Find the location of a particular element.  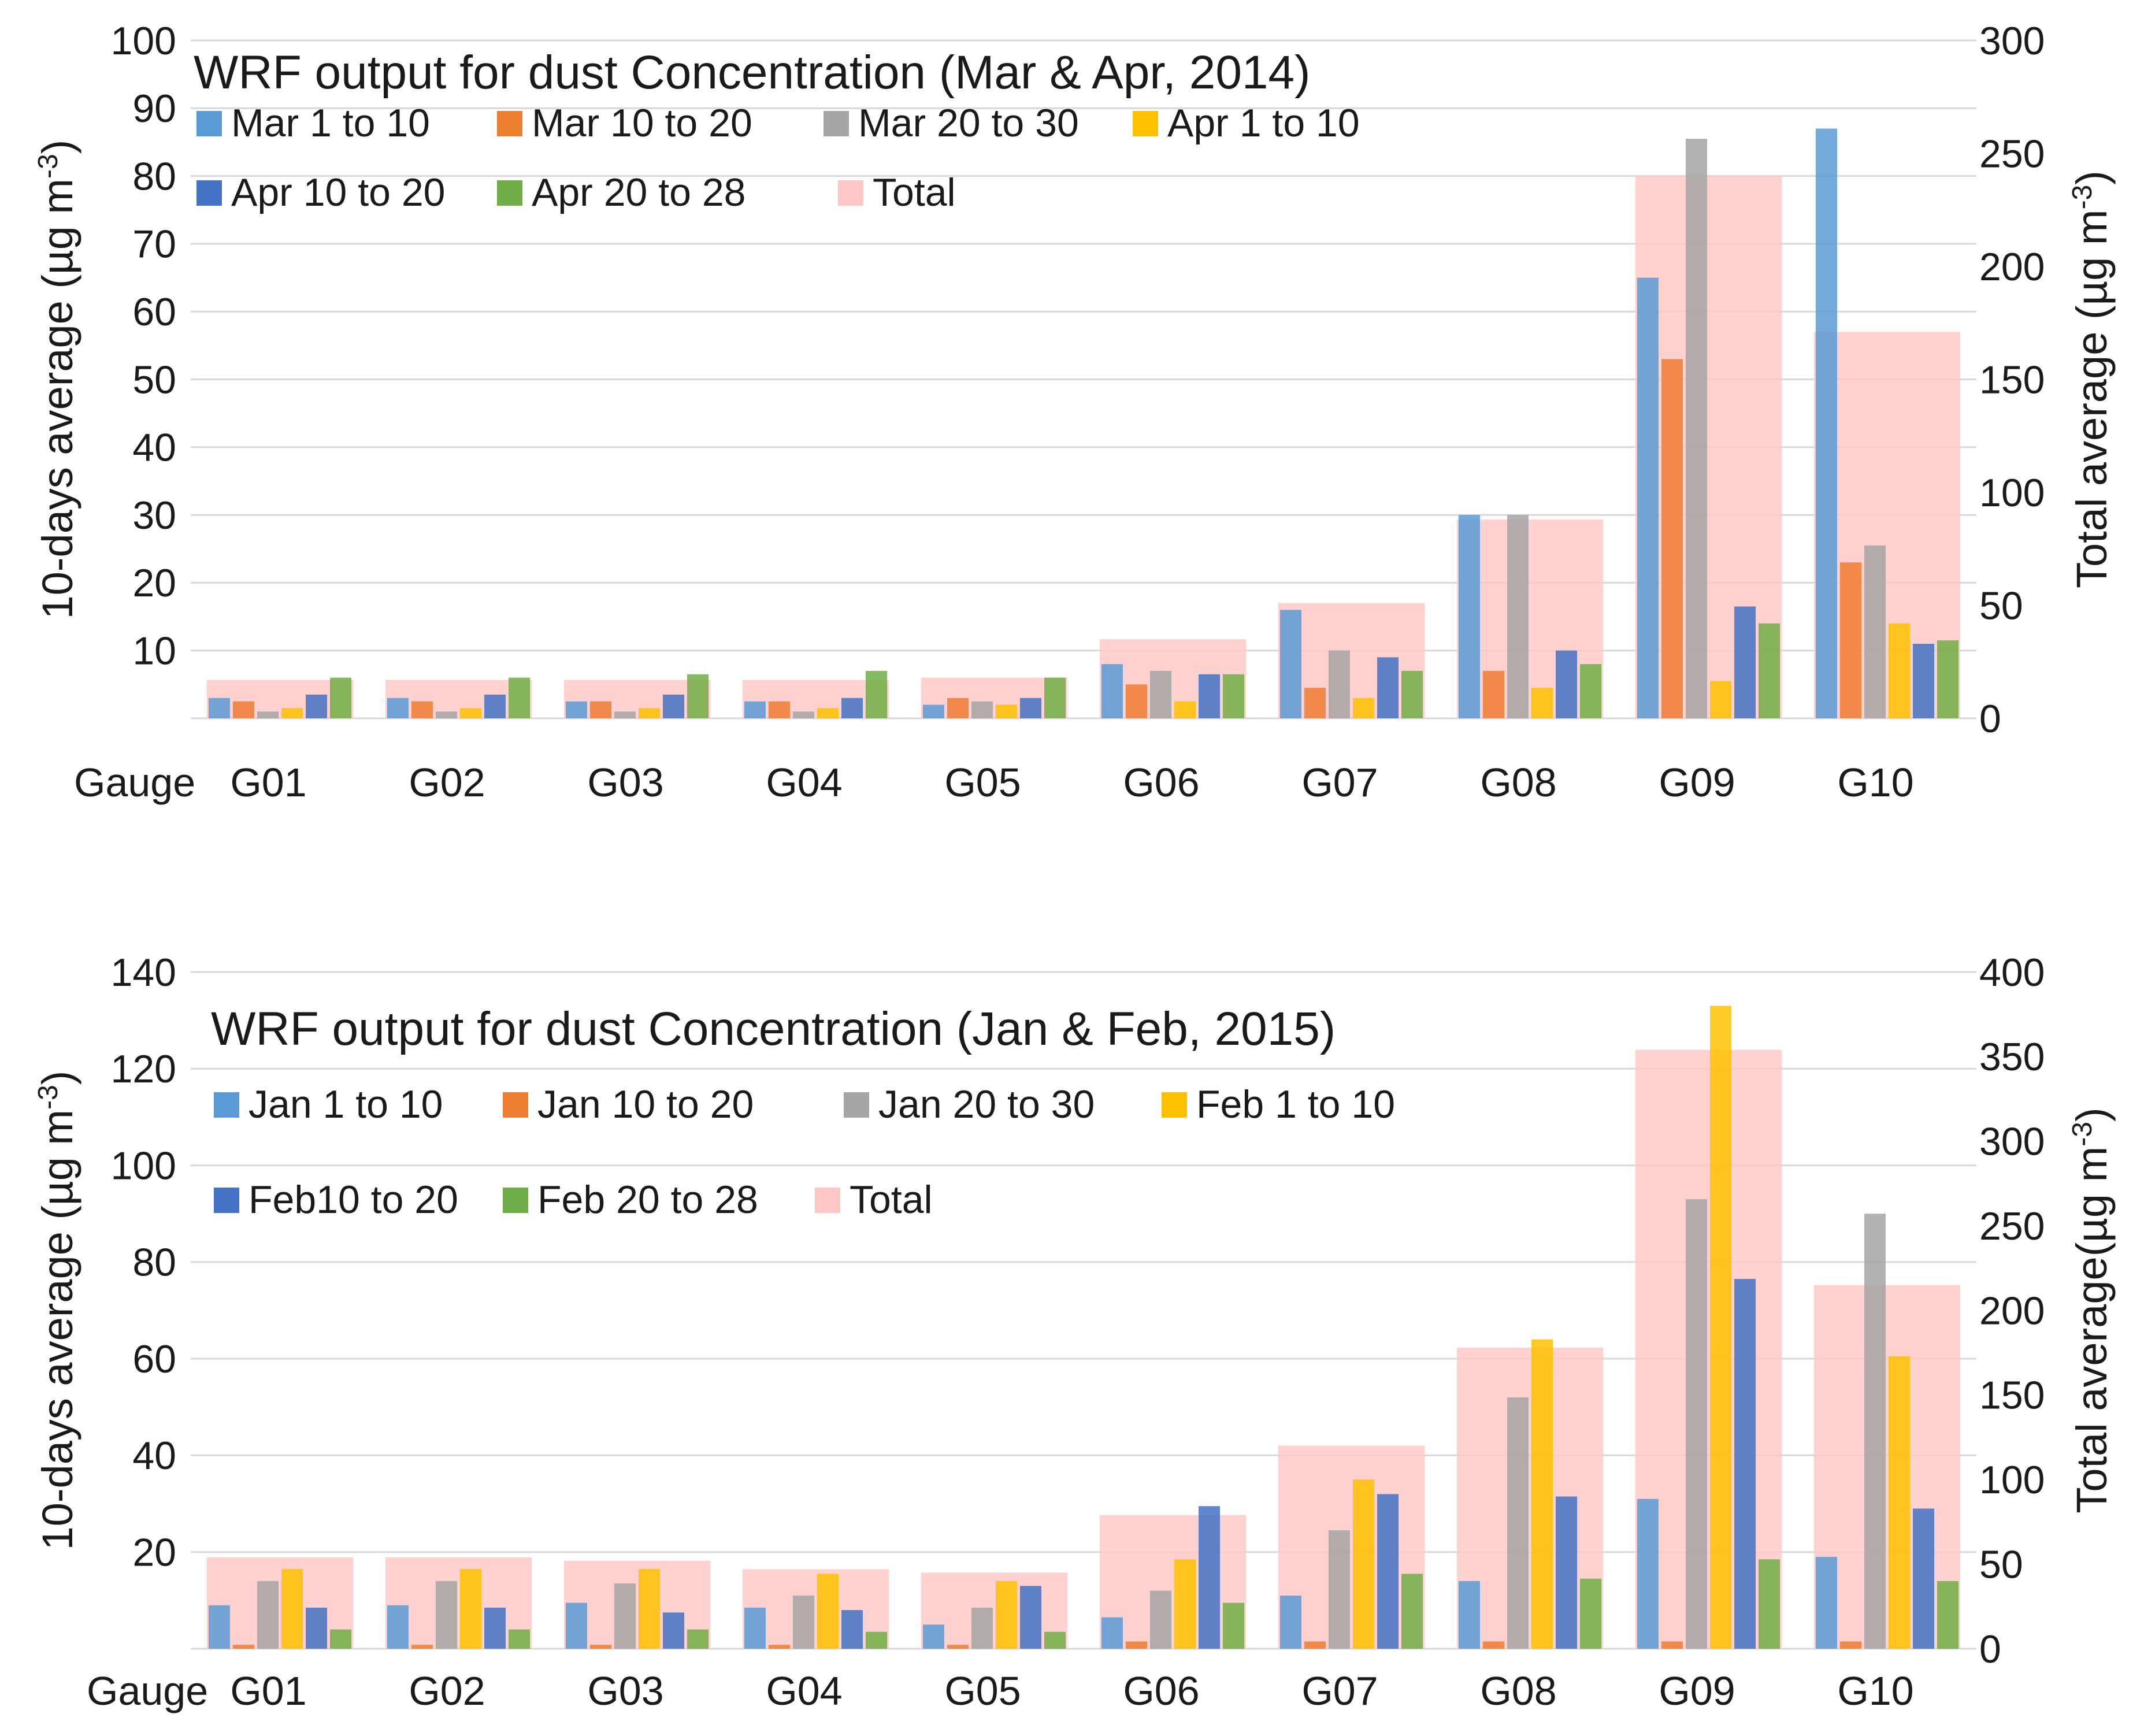

y2-axis-label-sup: -3 is located at coordinates (2082, 197).